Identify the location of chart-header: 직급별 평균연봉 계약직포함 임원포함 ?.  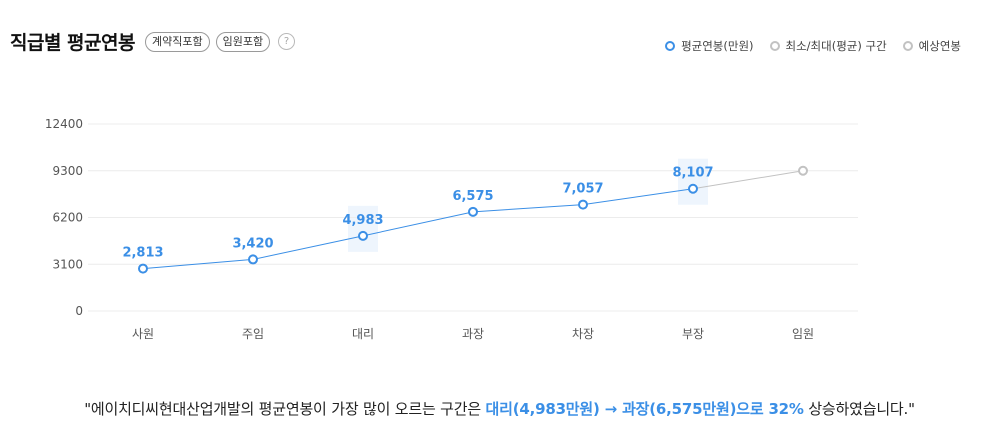
(153, 41).